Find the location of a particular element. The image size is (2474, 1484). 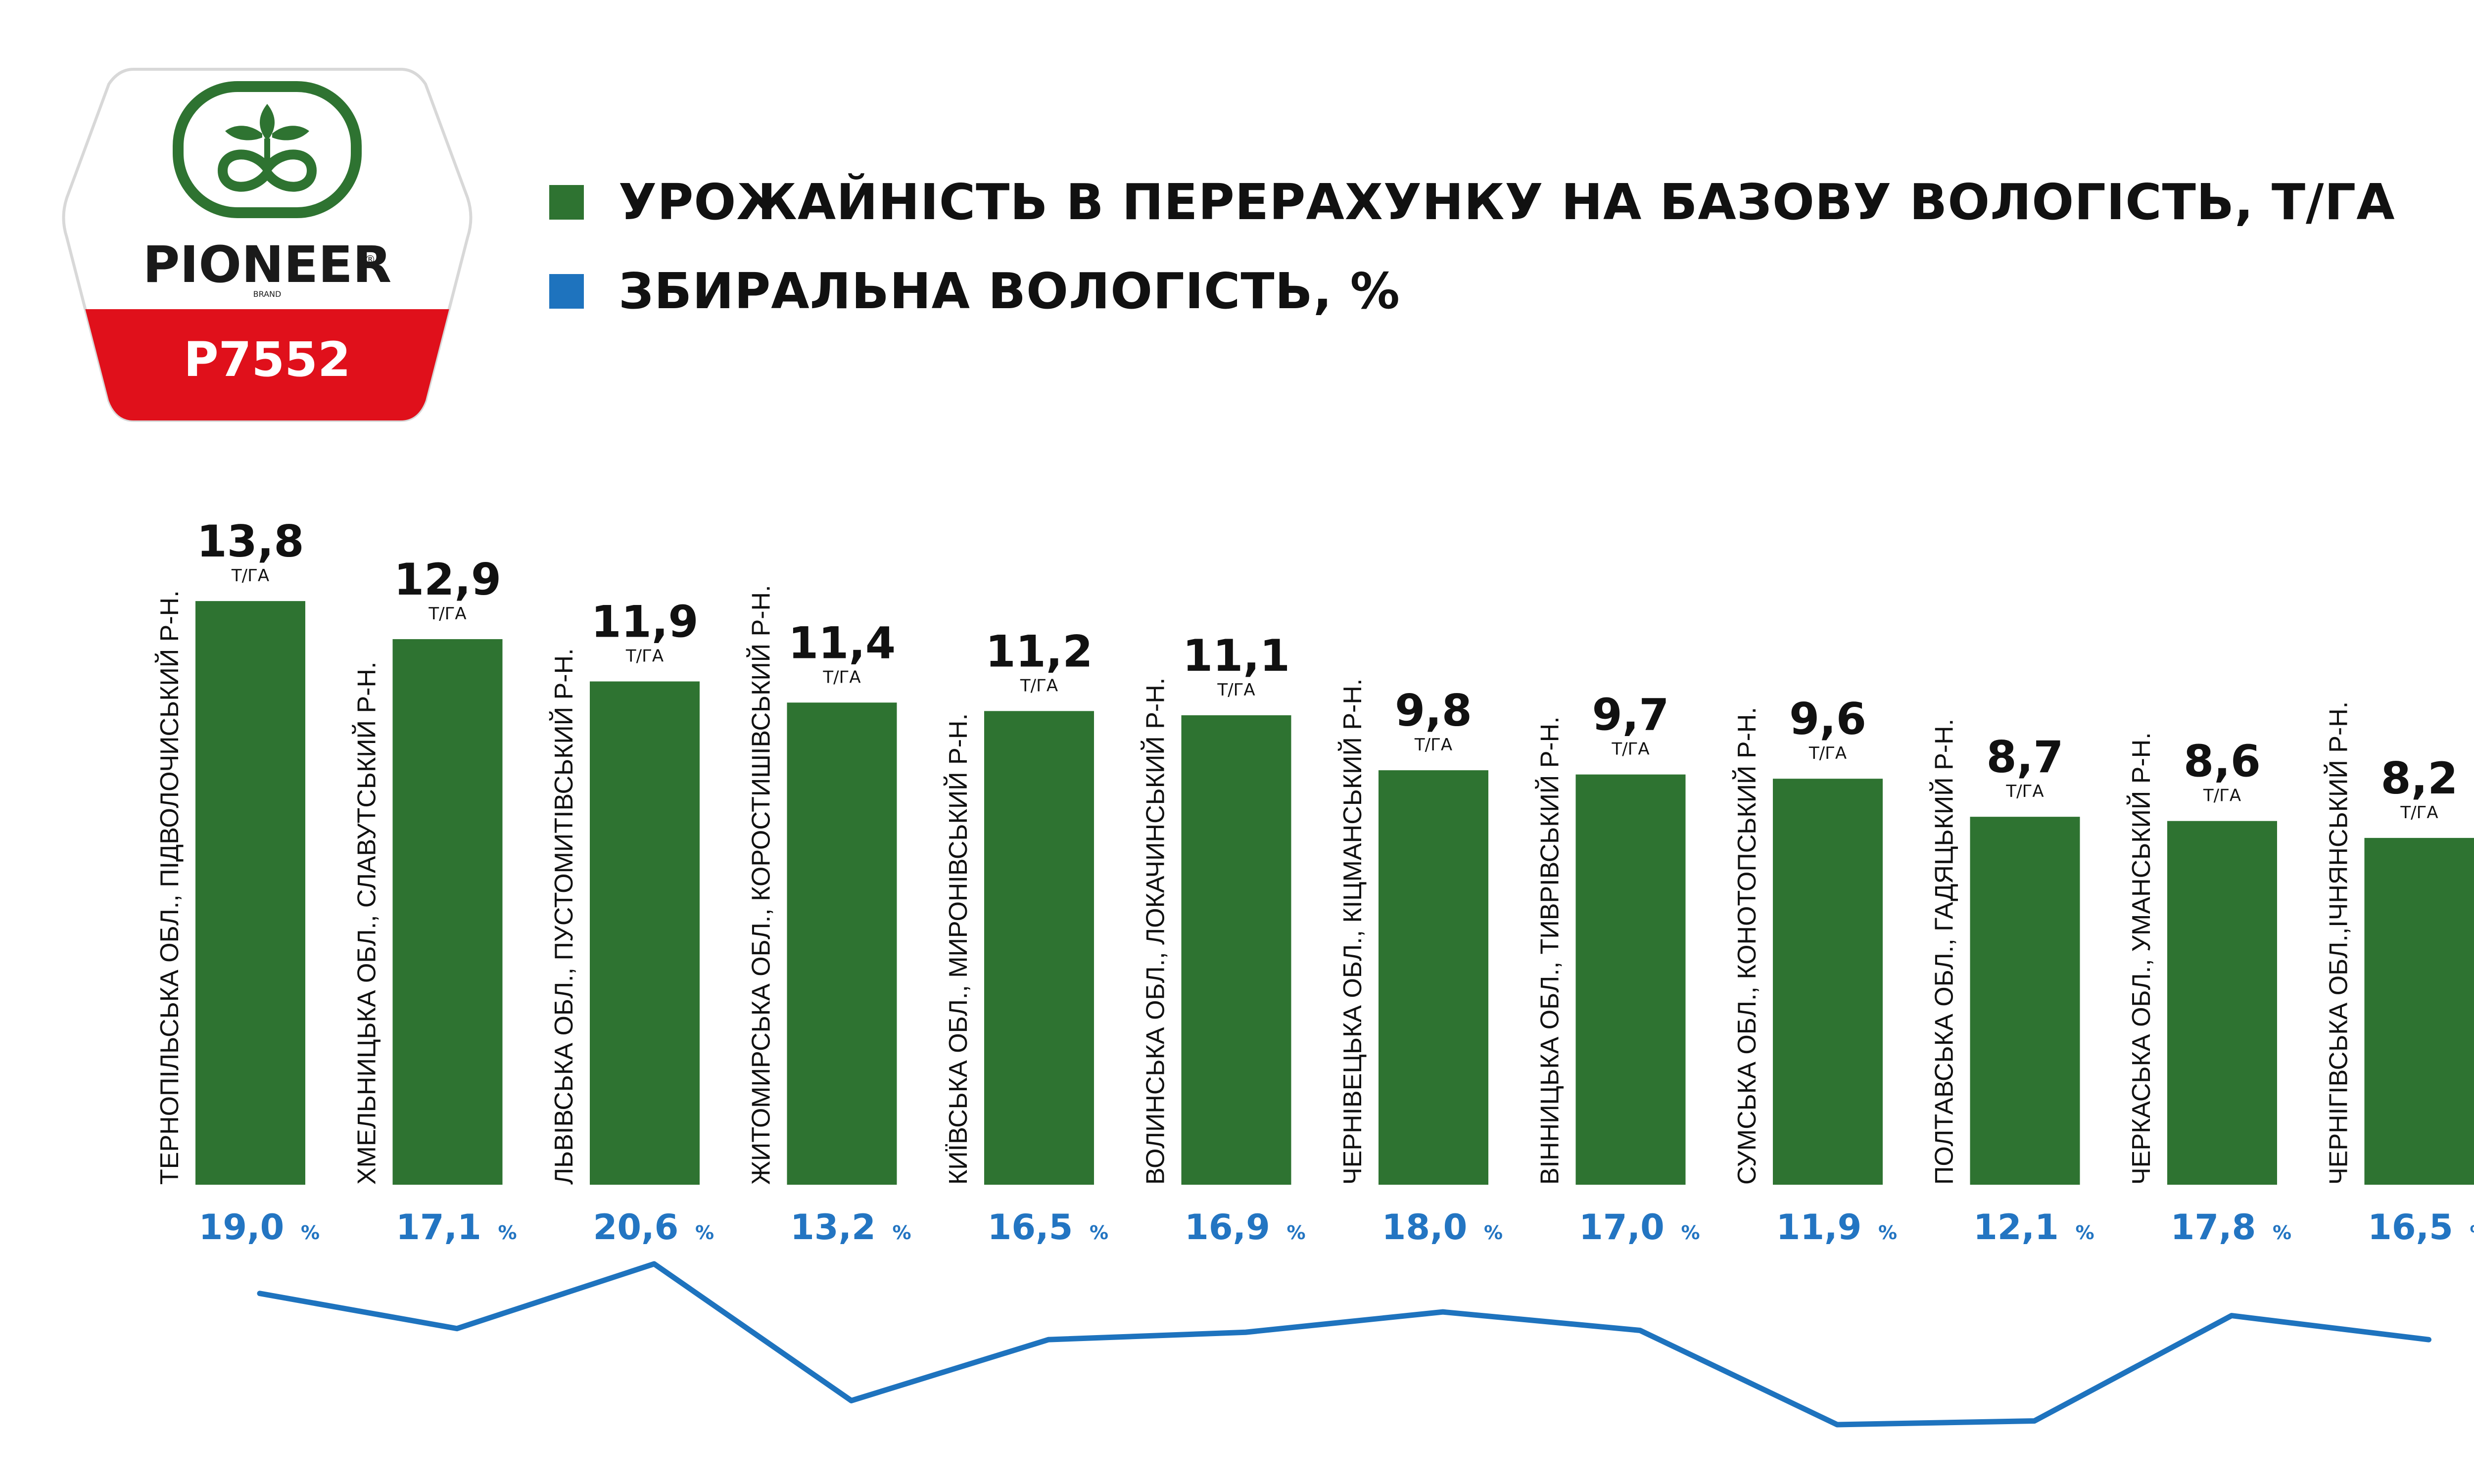

yield-value-label: 11,9 is located at coordinates (645, 622).